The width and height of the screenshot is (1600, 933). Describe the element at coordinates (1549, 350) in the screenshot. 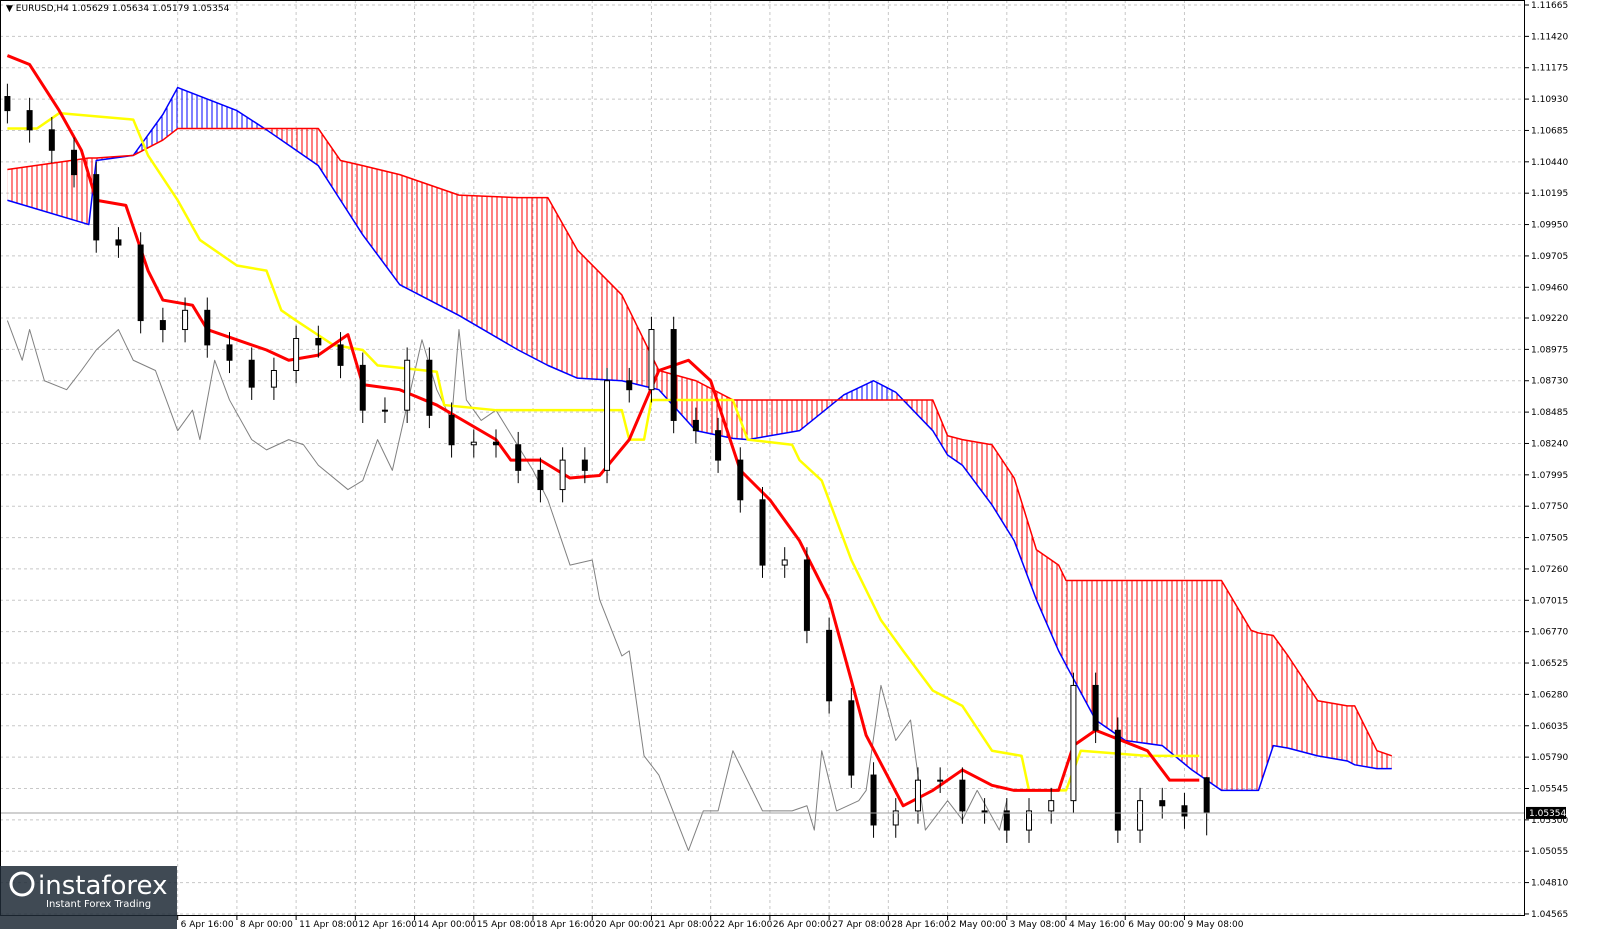

I see `y-tick-label: 1.08975` at that location.